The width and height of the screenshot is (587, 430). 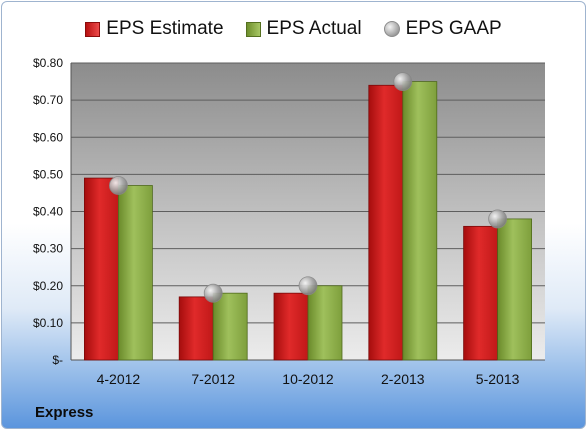 What do you see at coordinates (498, 379) in the screenshot?
I see `x-tick-label-5-2013: 5-2013` at bounding box center [498, 379].